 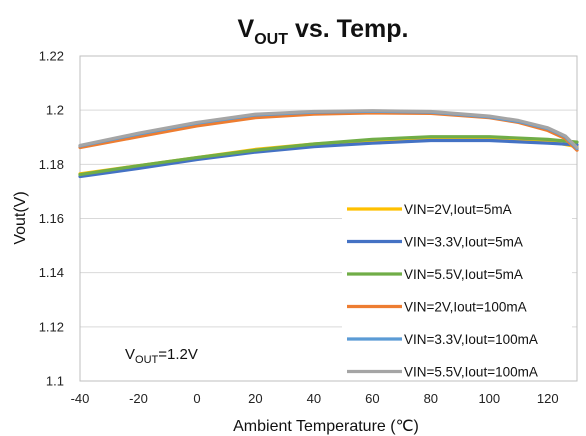 I want to click on legend-label: VIN=2V,Iout=5mA, so click(x=458, y=209).